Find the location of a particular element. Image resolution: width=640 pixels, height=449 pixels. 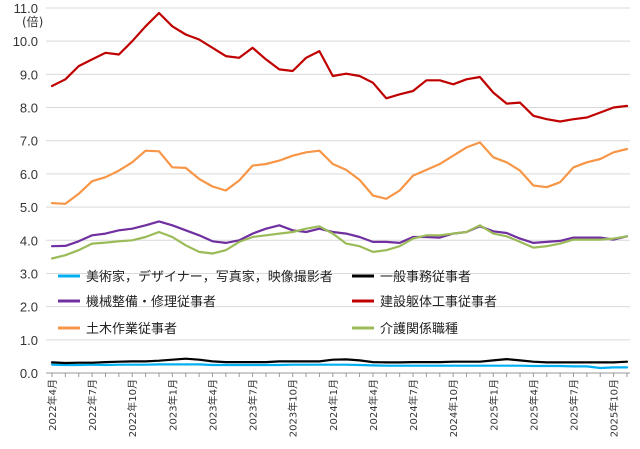

y-tick-label: 9.0 is located at coordinates (29, 74).